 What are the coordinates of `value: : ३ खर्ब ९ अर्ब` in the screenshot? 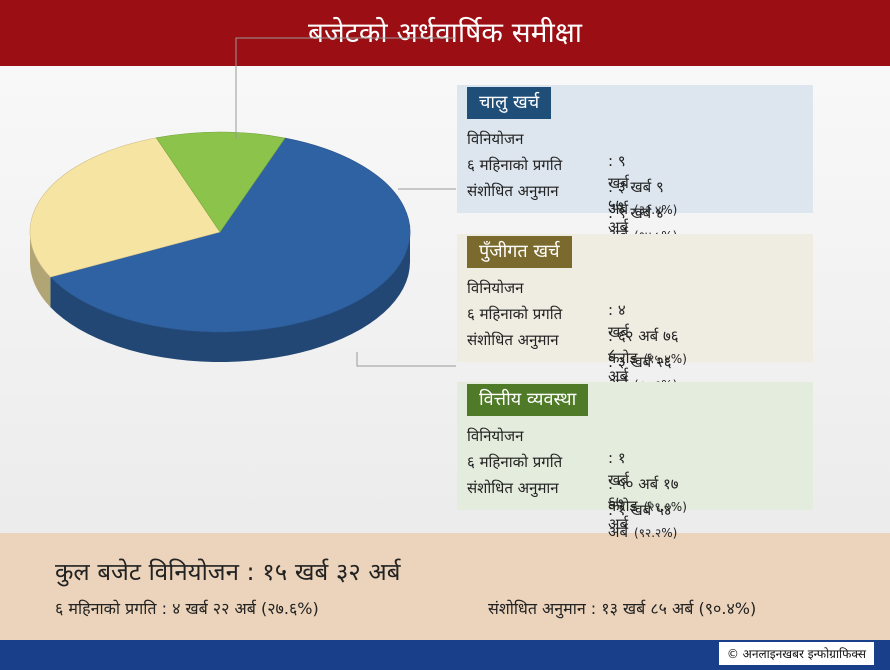 It's located at (636, 198).